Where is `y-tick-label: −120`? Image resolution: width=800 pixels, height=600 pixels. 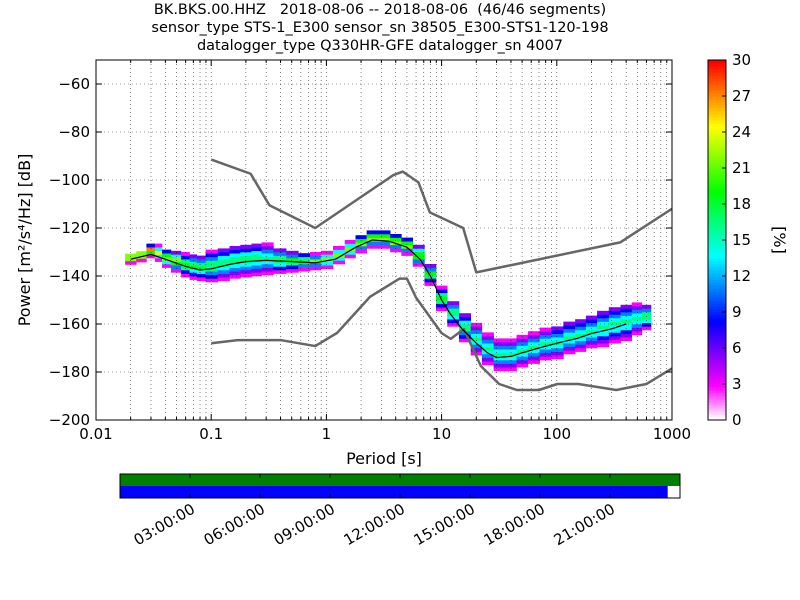
y-tick-label: −120 is located at coordinates (69, 228).